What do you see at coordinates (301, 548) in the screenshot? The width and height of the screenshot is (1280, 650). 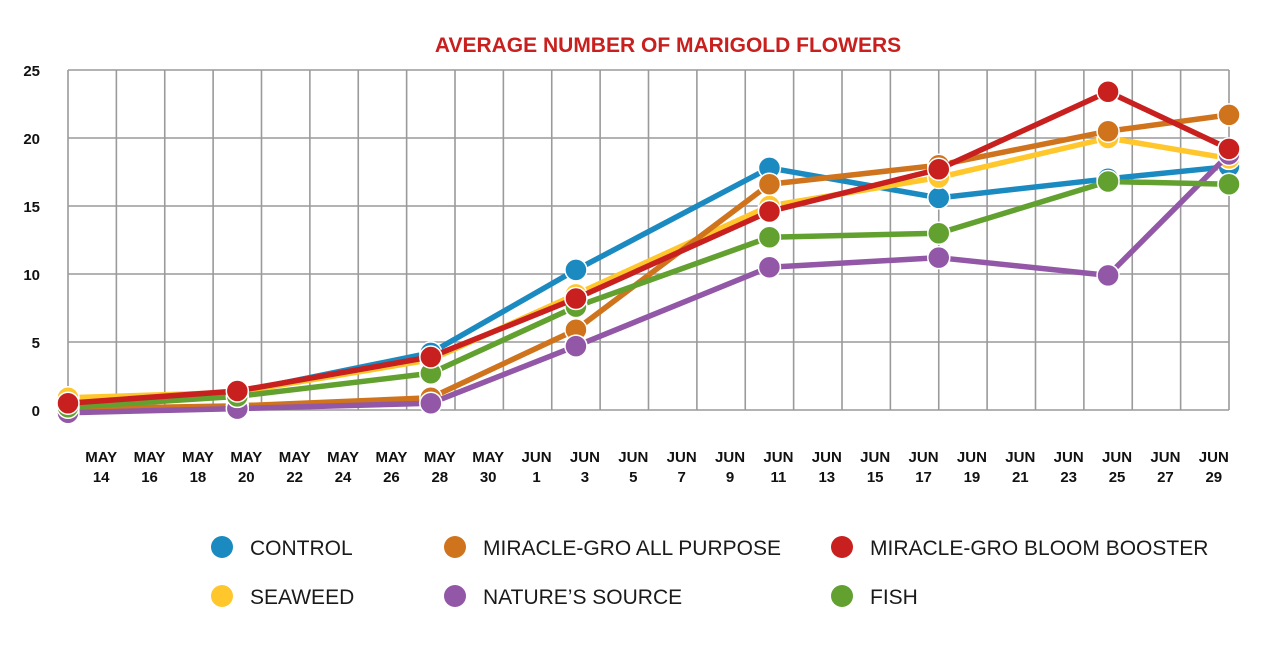 I see `legend-label: CONTROL` at bounding box center [301, 548].